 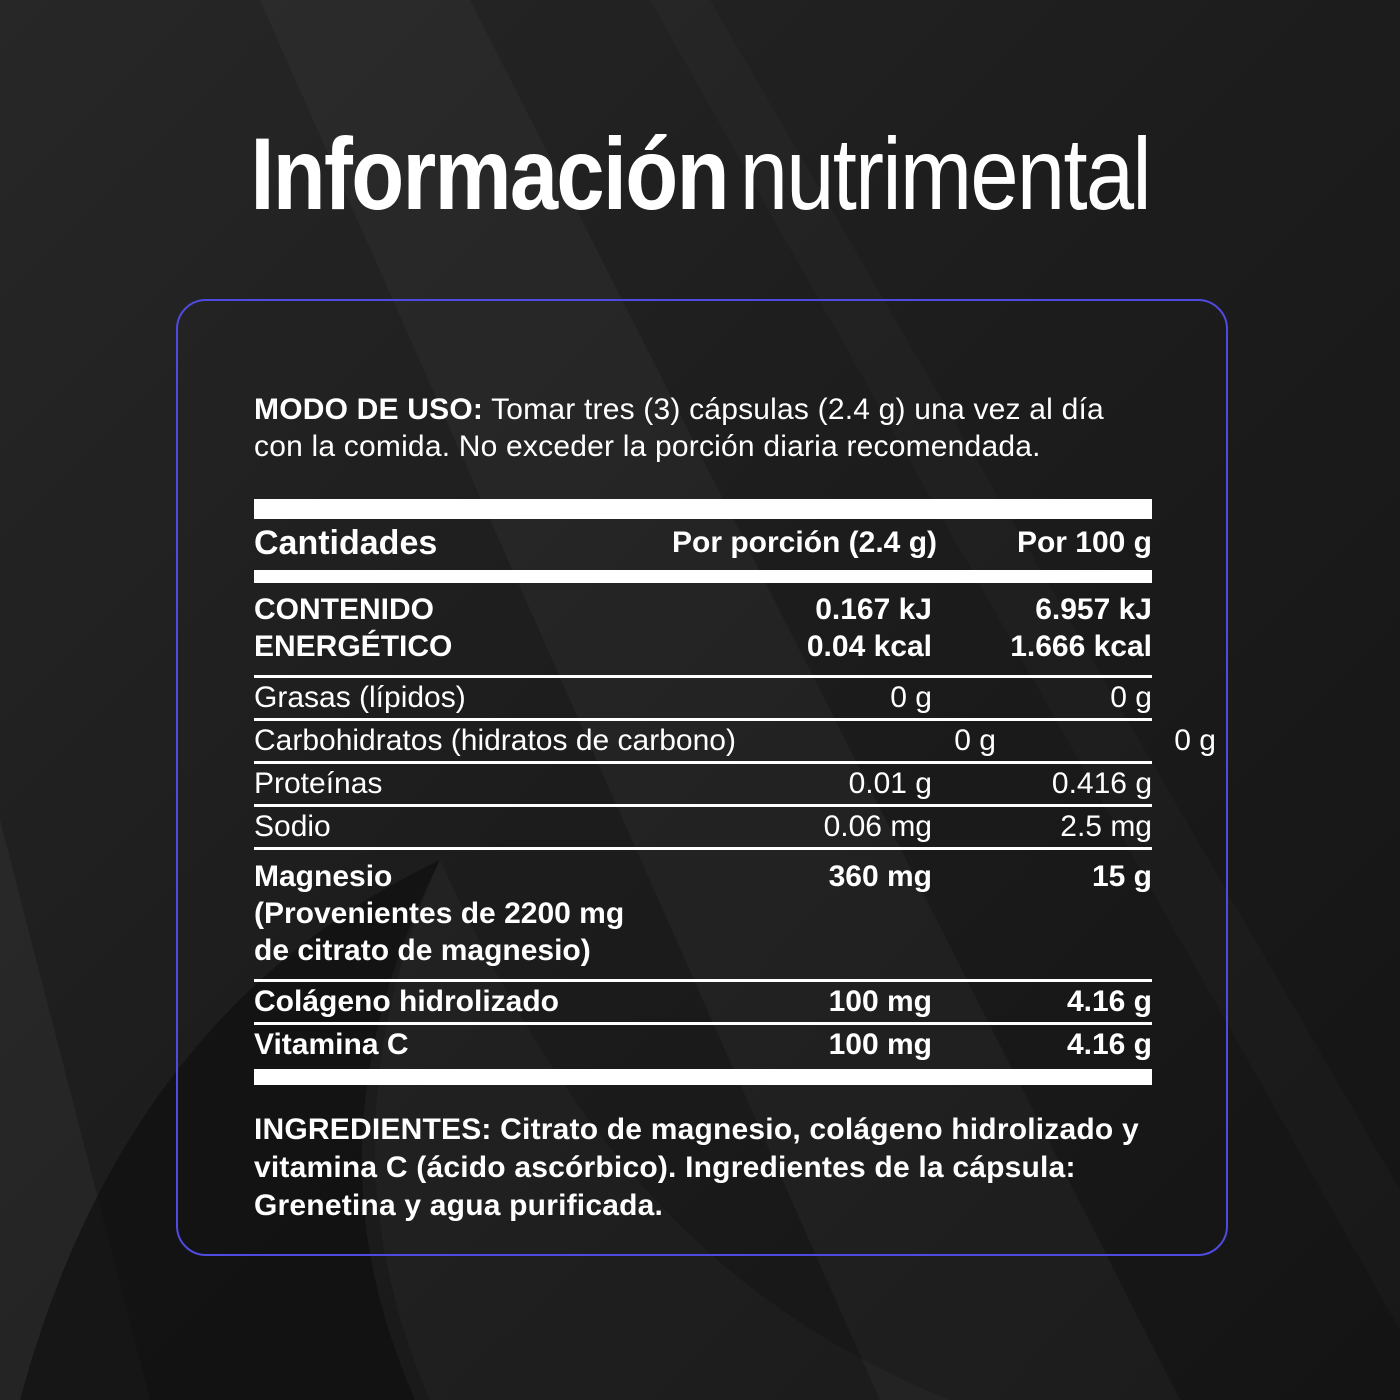 I want to click on vitamin-c-per-100g: 4.16 g, so click(x=1109, y=1044).